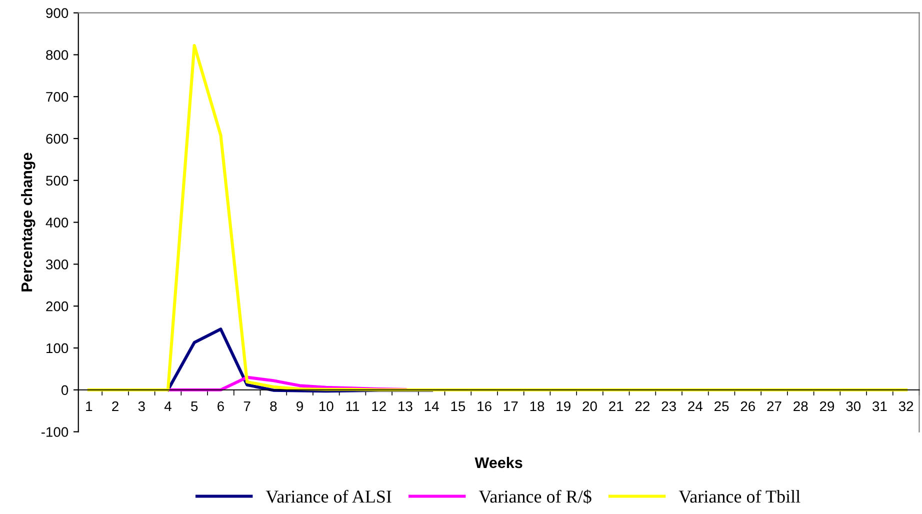  What do you see at coordinates (906, 406) in the screenshot?
I see `x-tick-label: 32` at bounding box center [906, 406].